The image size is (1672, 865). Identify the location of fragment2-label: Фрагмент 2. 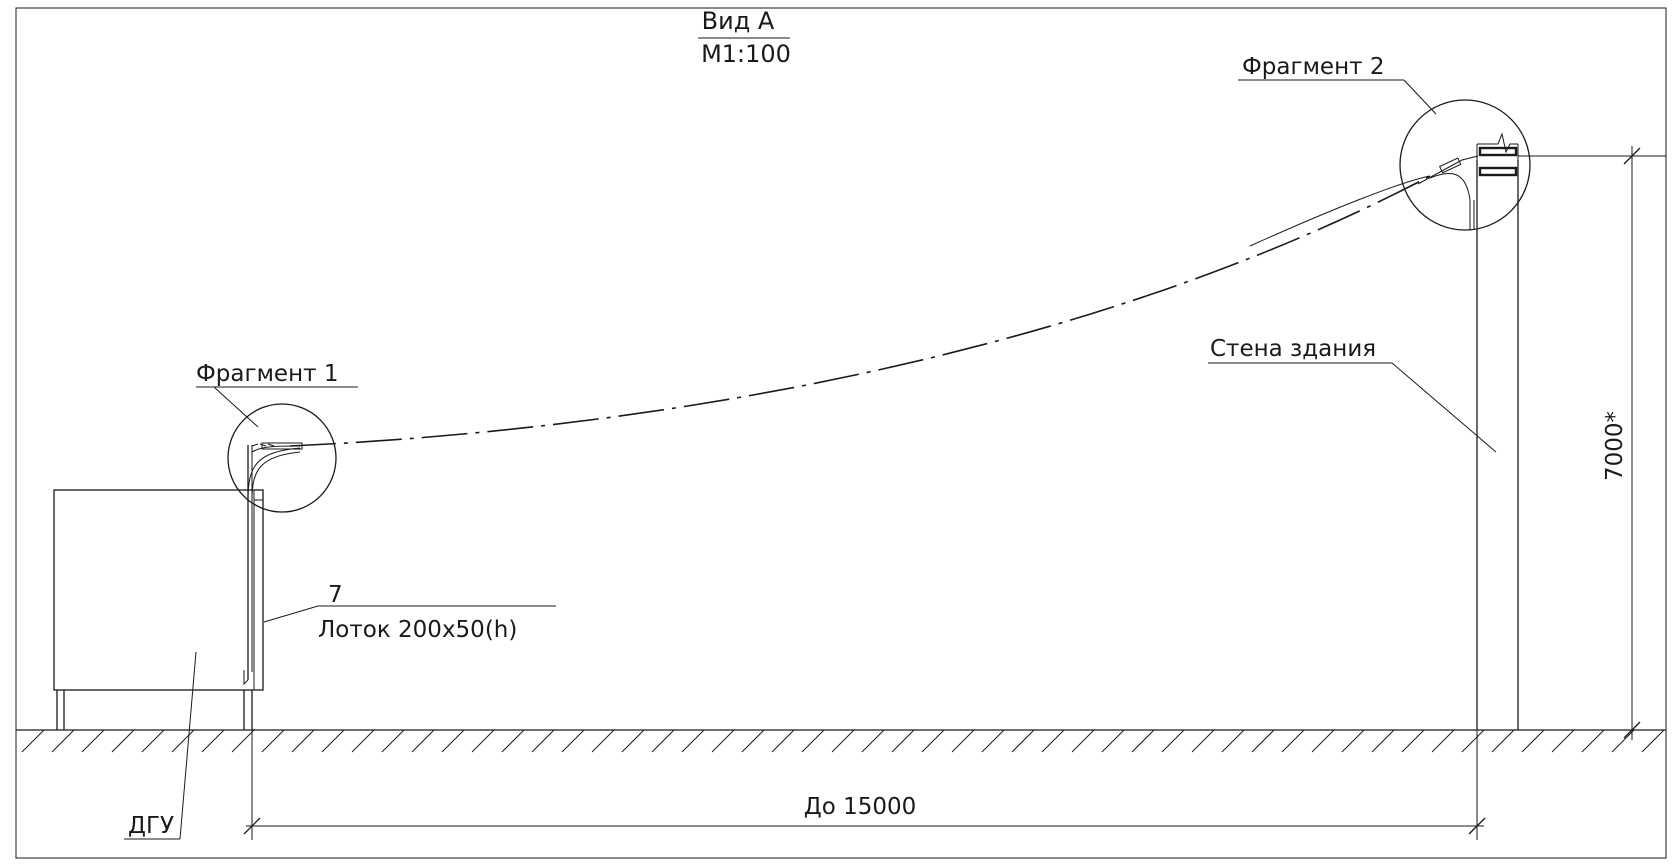
(1313, 67).